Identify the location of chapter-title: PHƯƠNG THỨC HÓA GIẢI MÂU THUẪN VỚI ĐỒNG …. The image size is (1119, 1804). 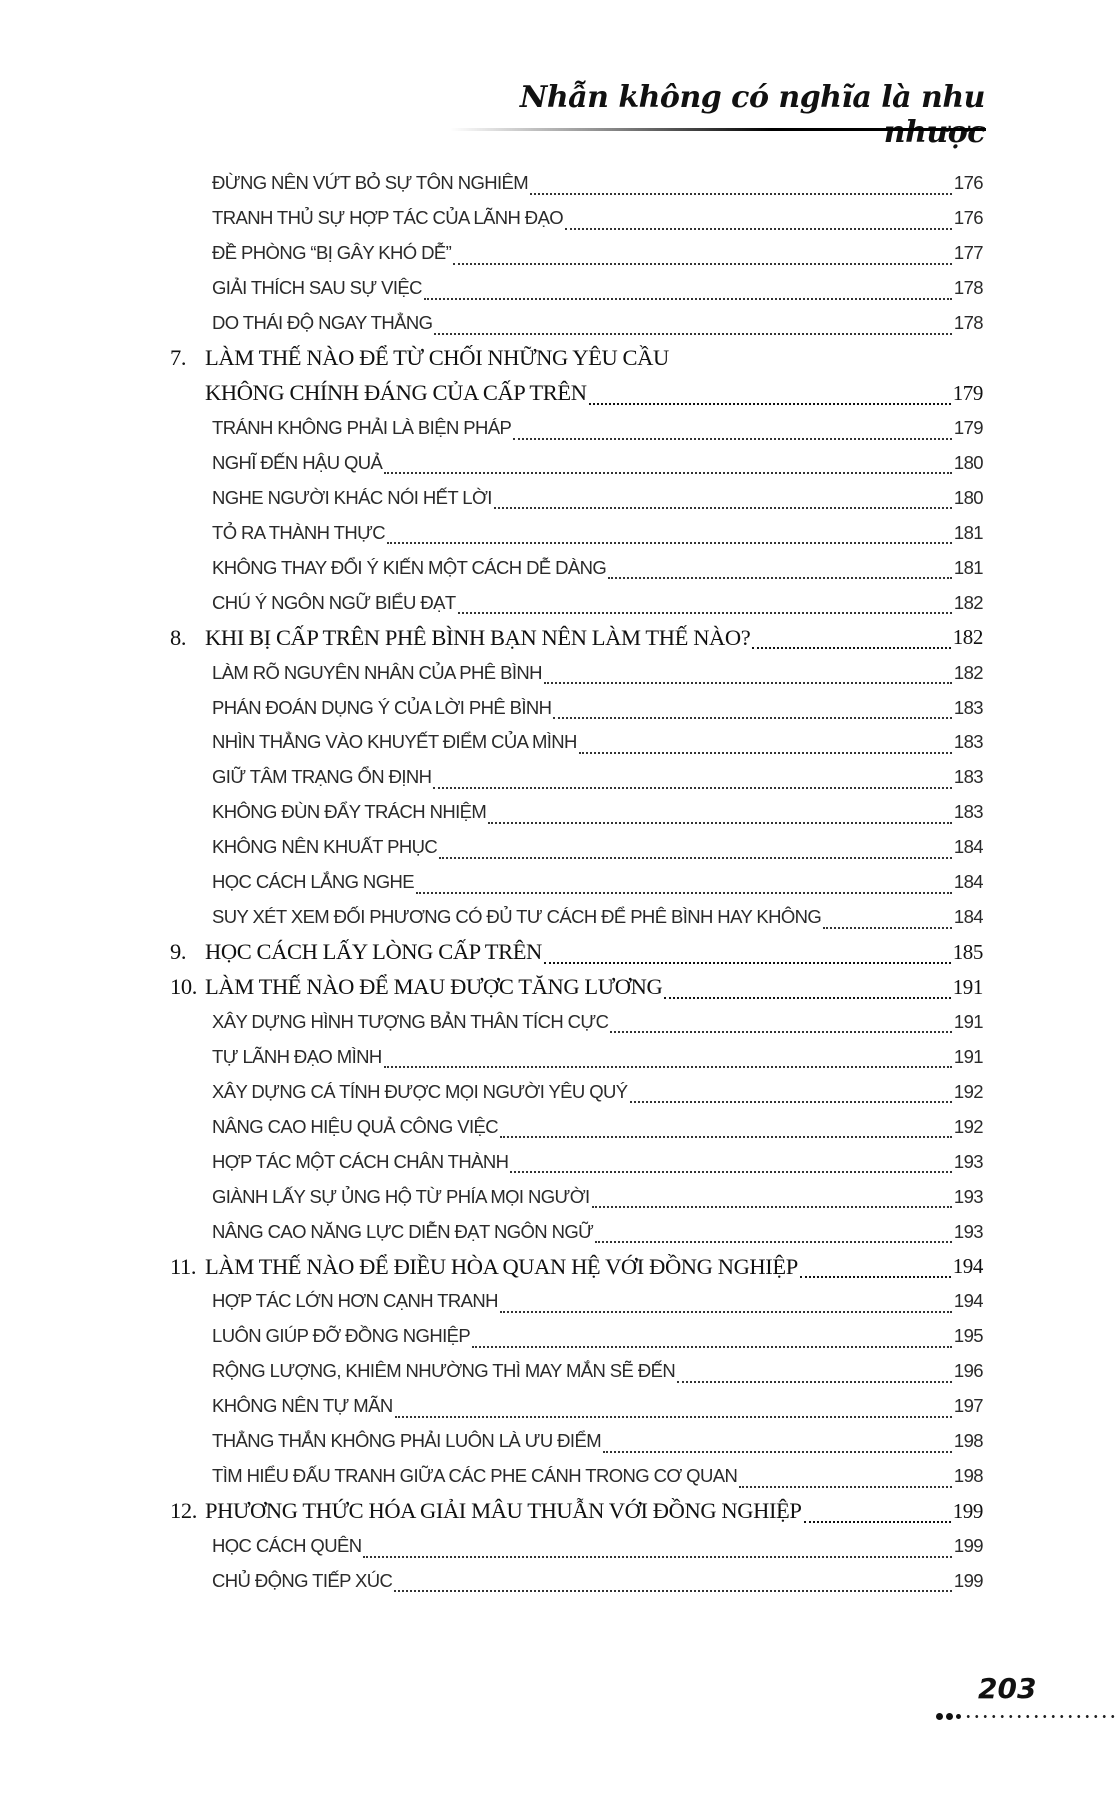
(503, 1511).